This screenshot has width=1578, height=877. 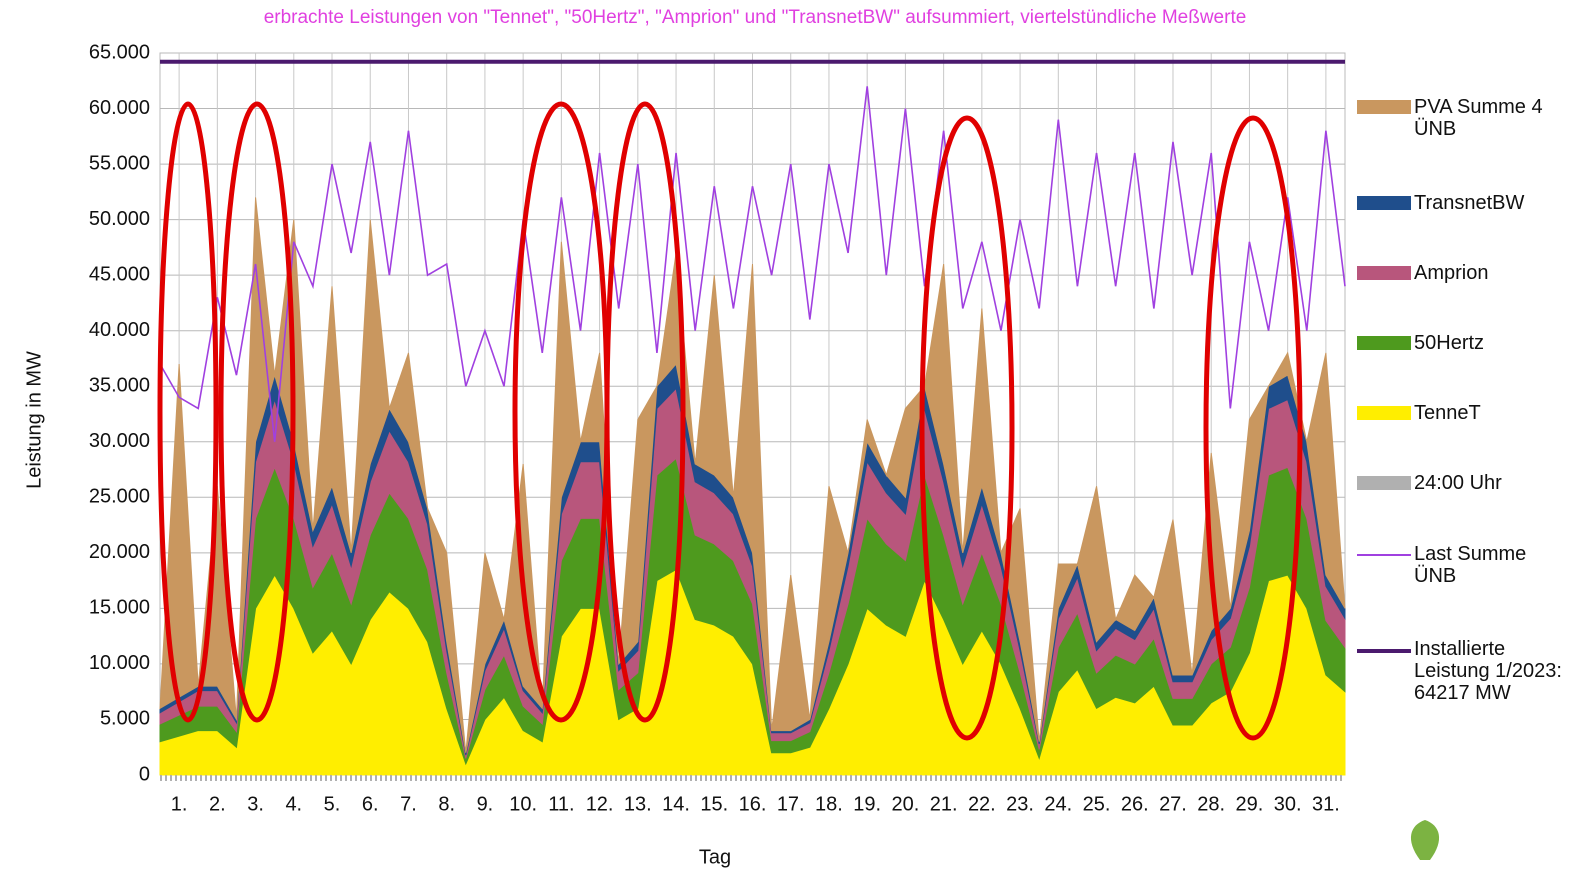 What do you see at coordinates (144, 774) in the screenshot?
I see `y-tick-label: 0` at bounding box center [144, 774].